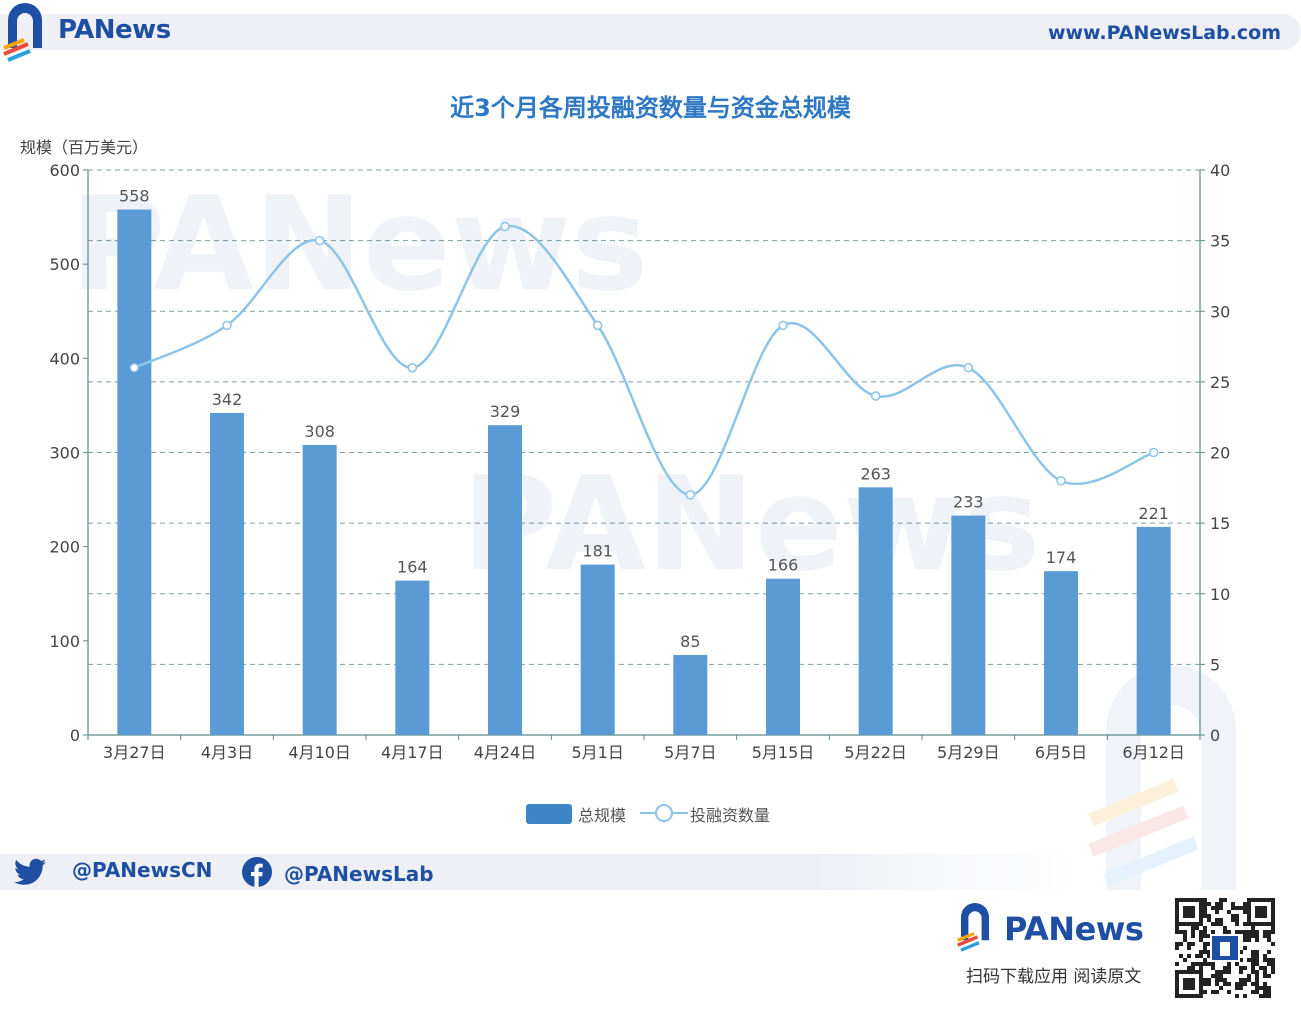 The width and height of the screenshot is (1301, 1011). What do you see at coordinates (114, 30) in the screenshot?
I see `brand-name: PANews` at bounding box center [114, 30].